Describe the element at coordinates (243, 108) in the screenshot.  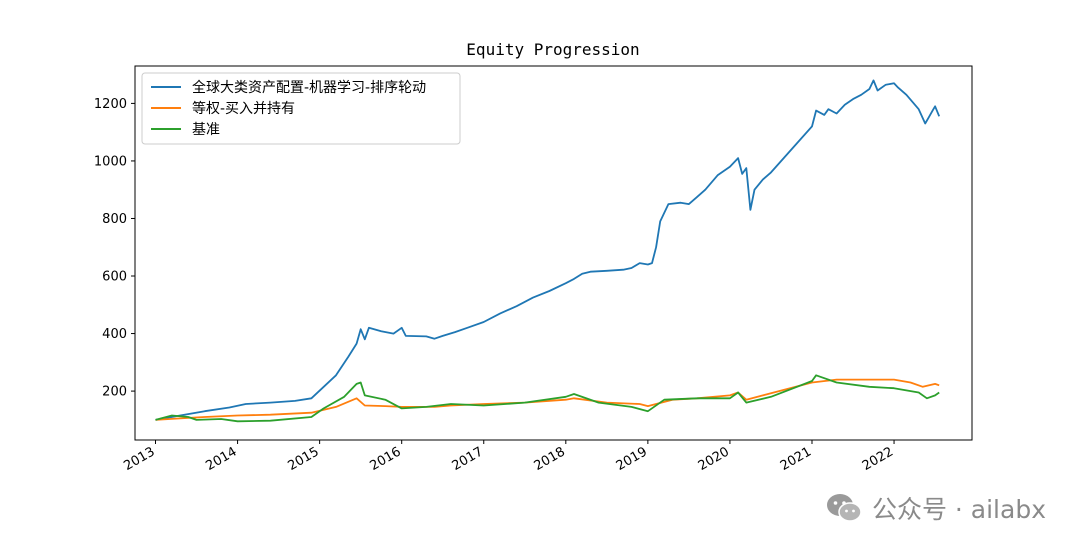
I see `legend-label-equal-weight: 等权-买入并持有` at that location.